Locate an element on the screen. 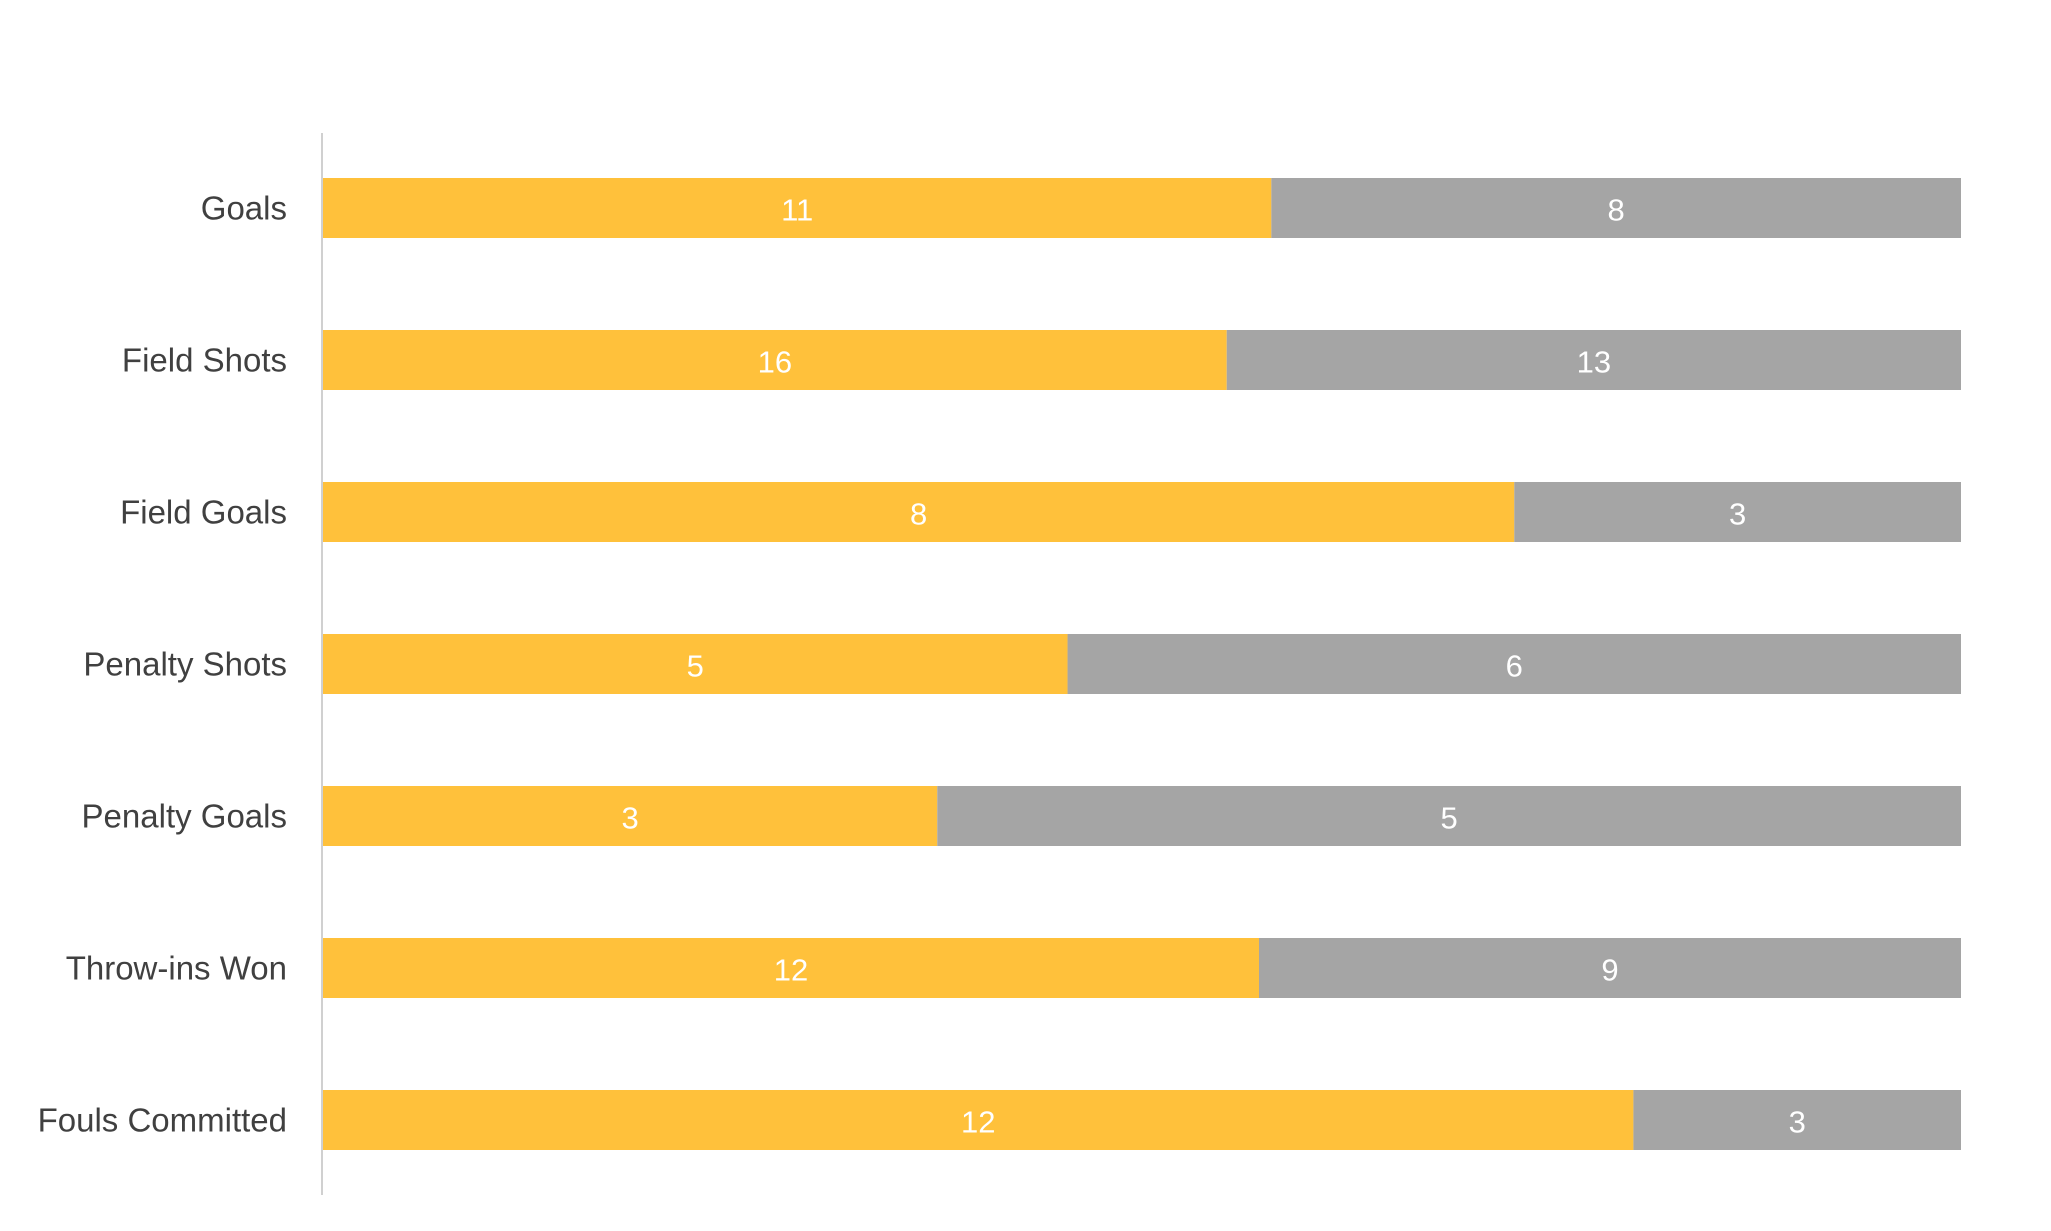  data-label: 11 is located at coordinates (797, 210).